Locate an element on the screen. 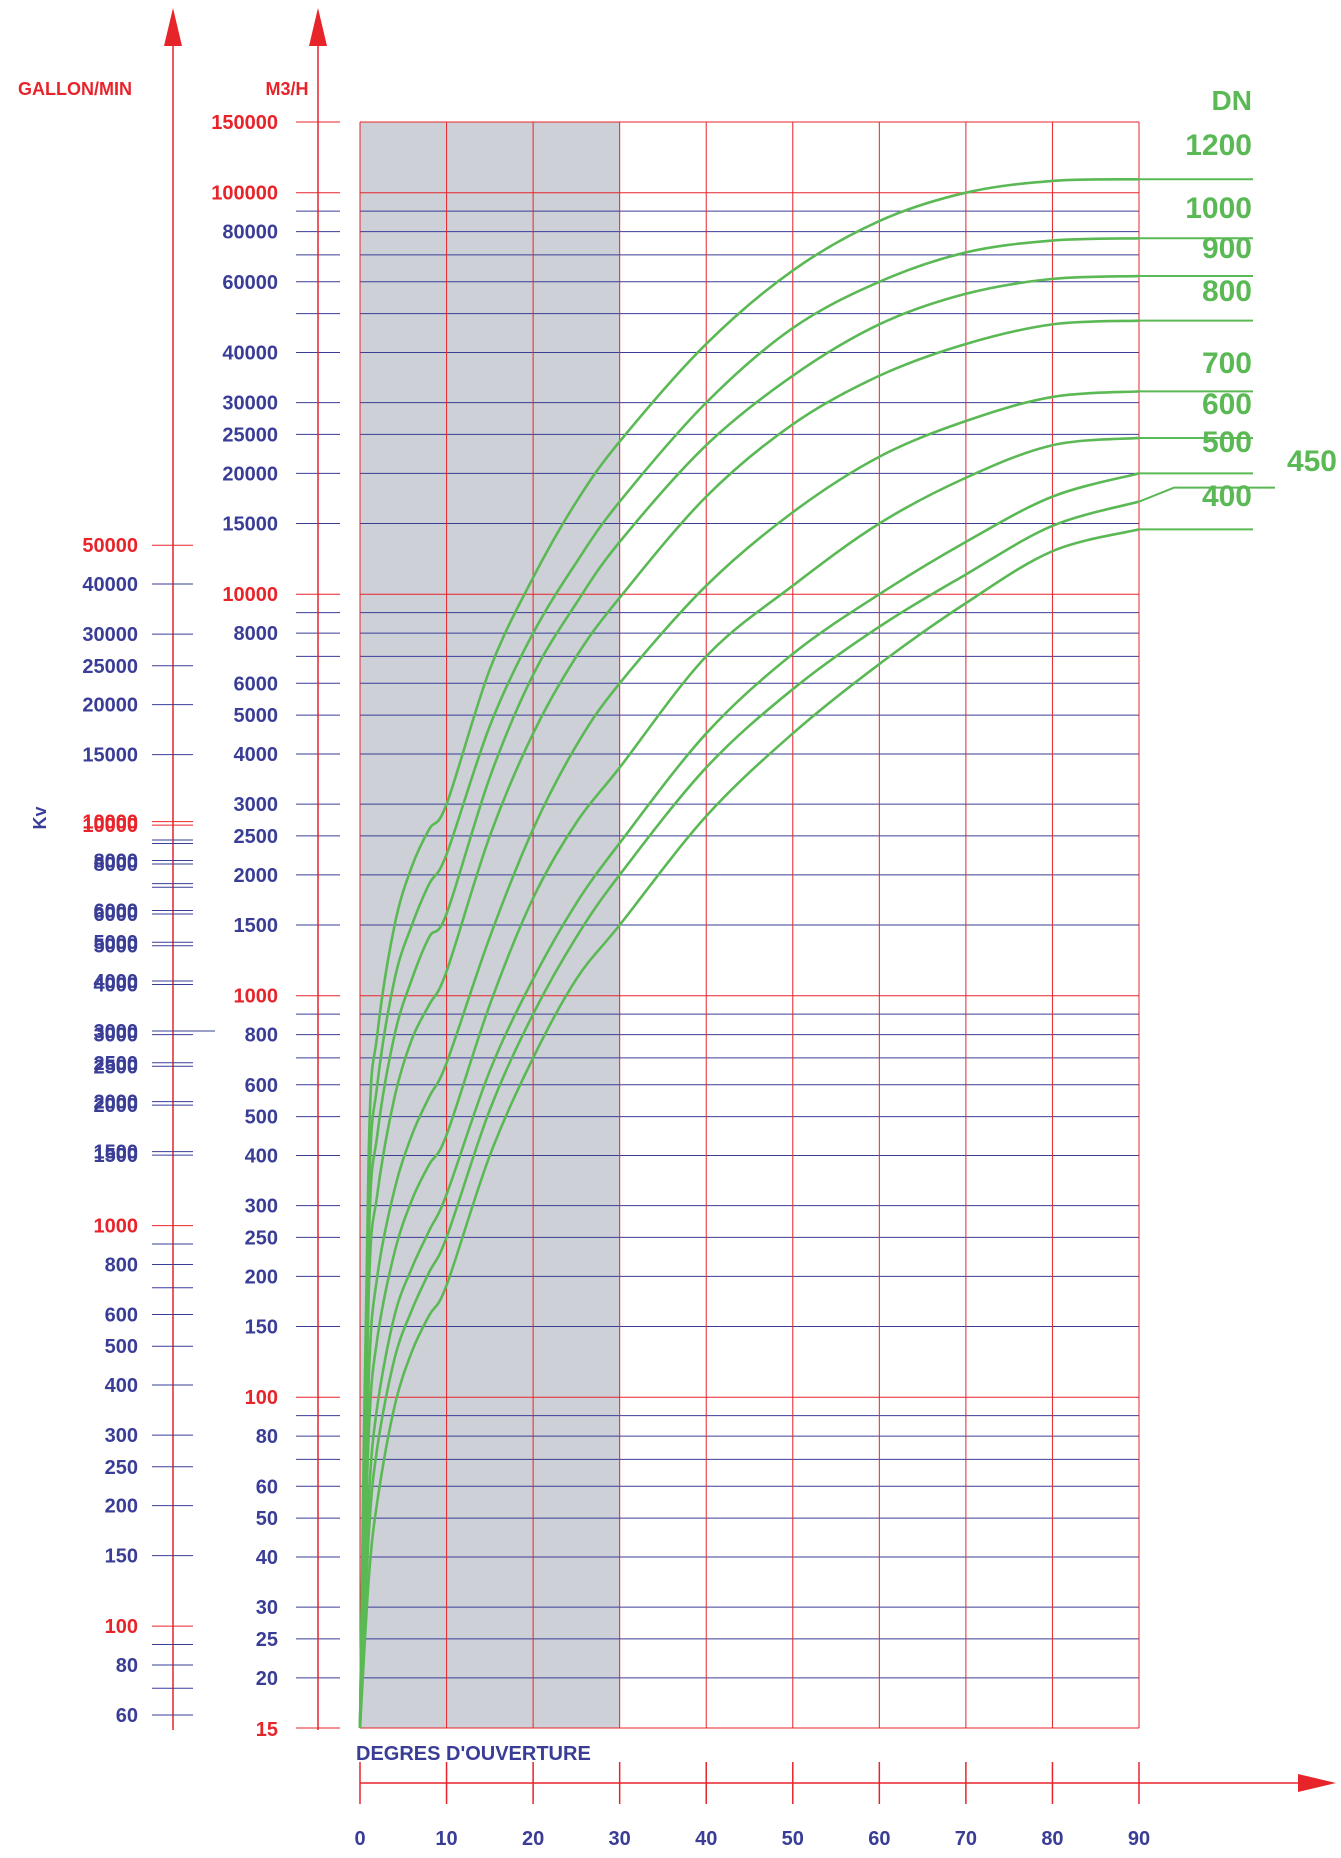  m3h-tick-label: 200 is located at coordinates (261, 1277).